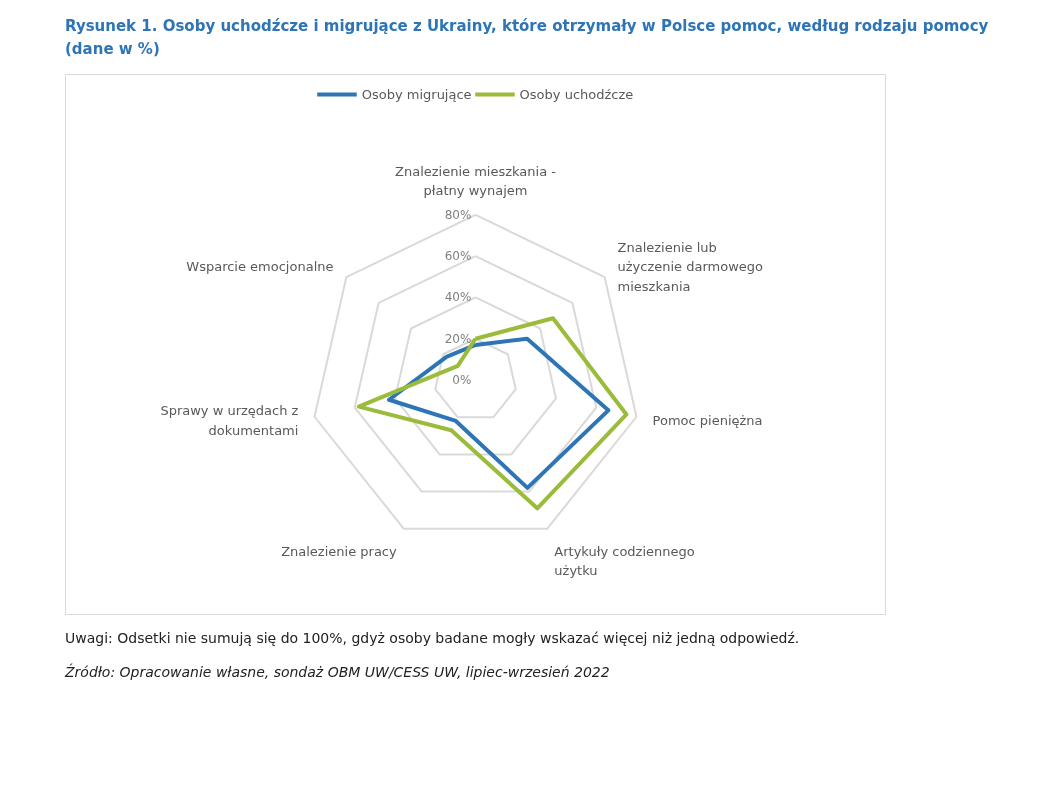 This screenshot has width=1059, height=793. What do you see at coordinates (690, 266) in the screenshot?
I see `spoke-label: Znalezienie lub użyczenie darmowego mieszkania` at bounding box center [690, 266].